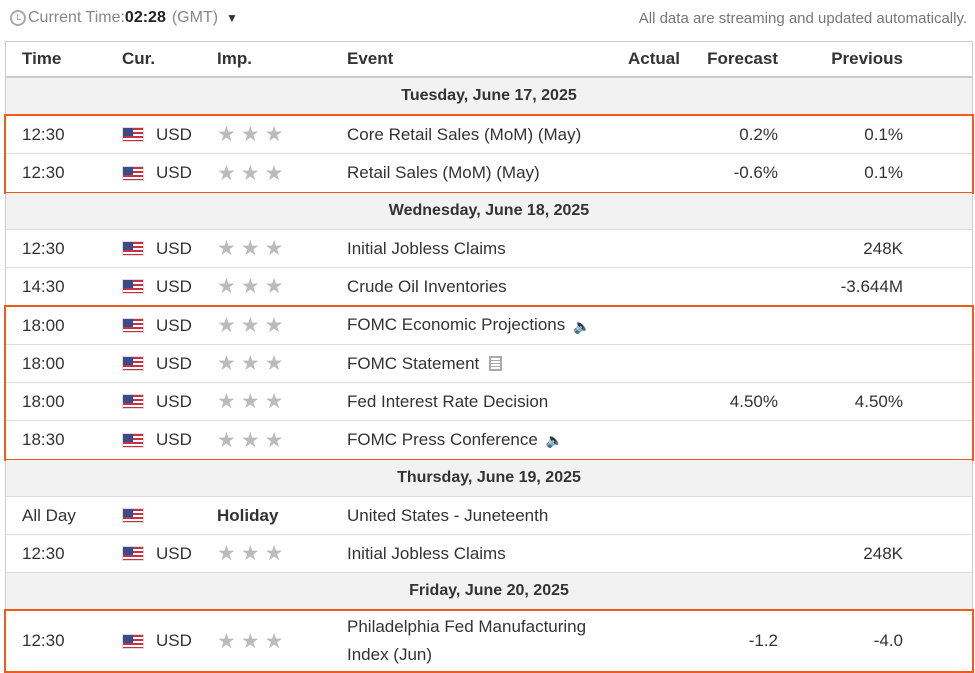 This screenshot has width=975, height=673. What do you see at coordinates (496, 363) in the screenshot?
I see `document-icon` at bounding box center [496, 363].